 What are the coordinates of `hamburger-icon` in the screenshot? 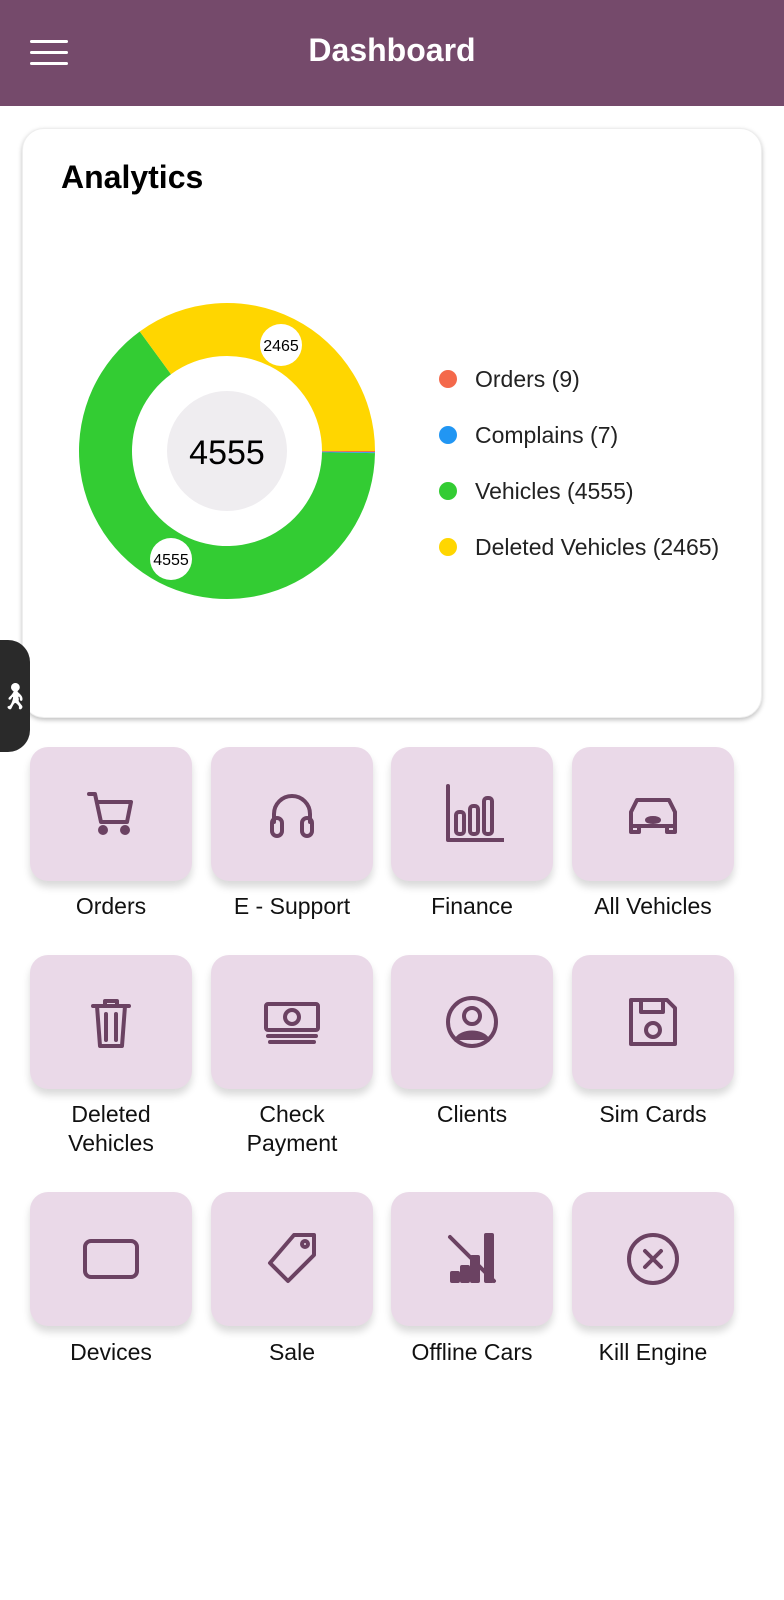 It's located at (49, 54).